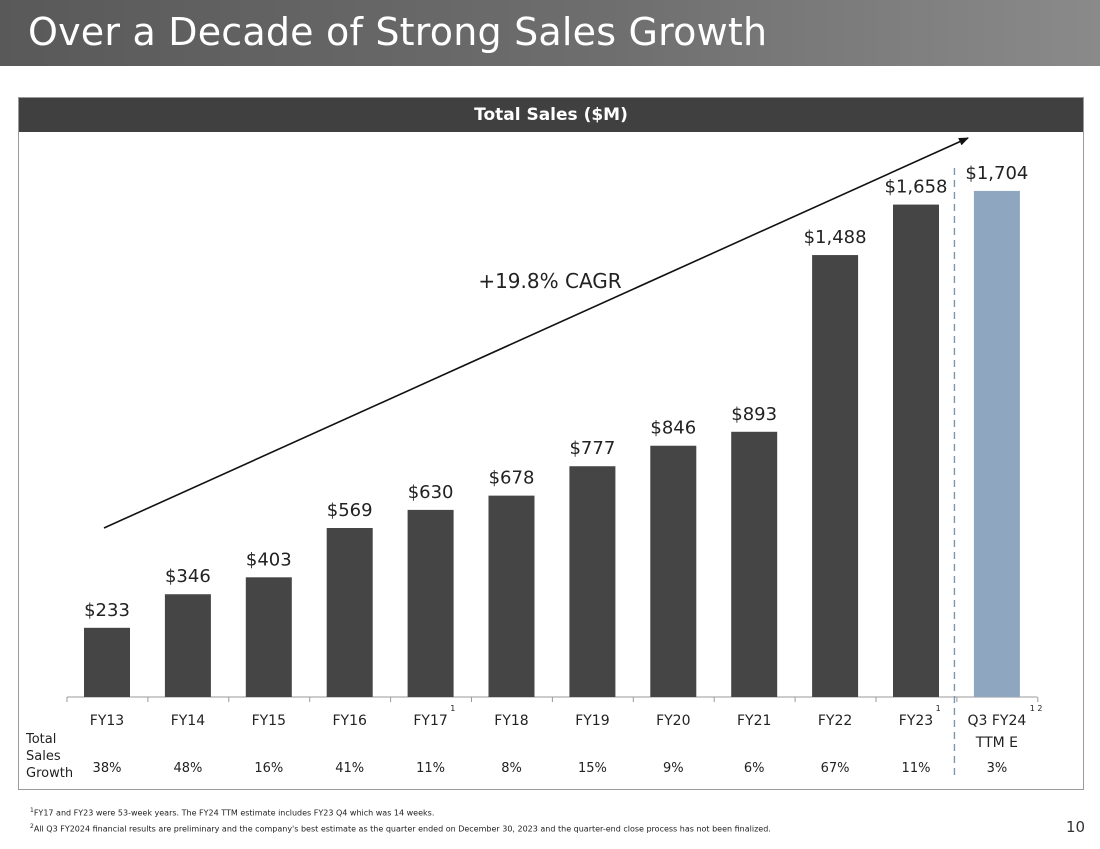  What do you see at coordinates (592, 448) in the screenshot?
I see `value-label: $777` at bounding box center [592, 448].